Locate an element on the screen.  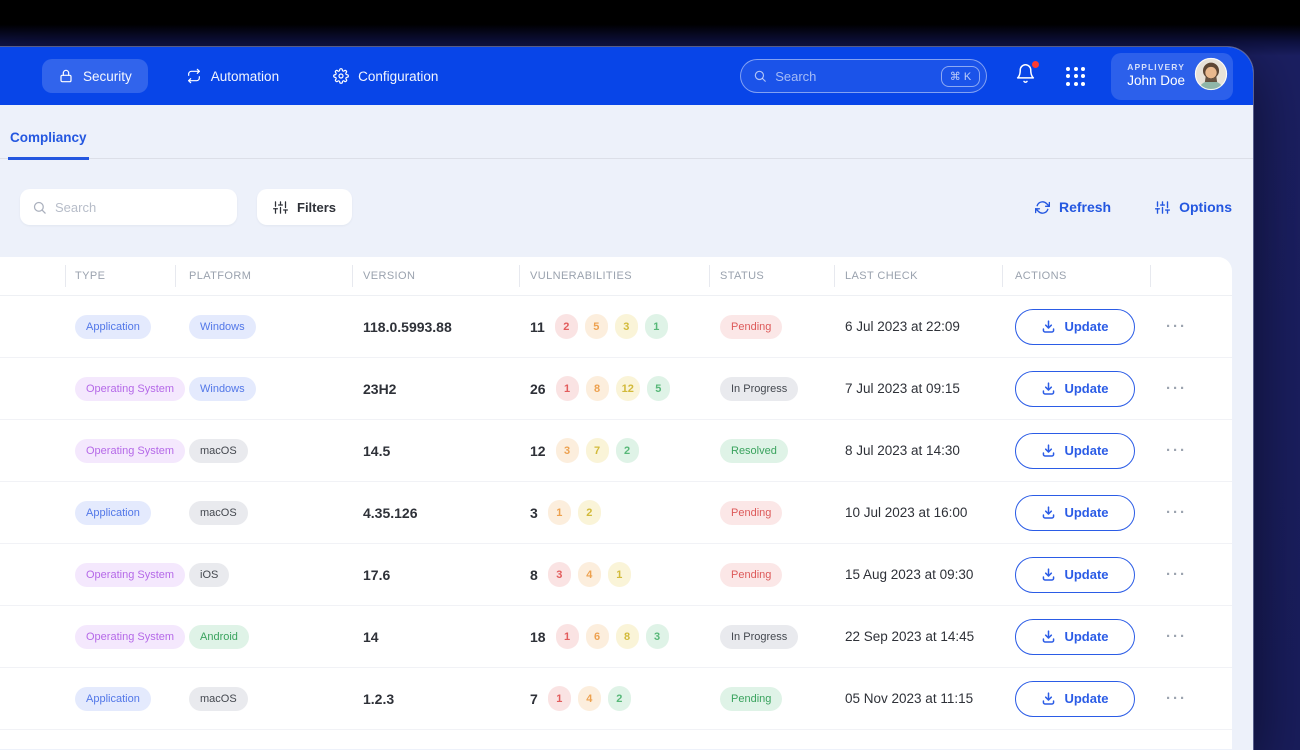
global-search-input is located at coordinates (858, 76).